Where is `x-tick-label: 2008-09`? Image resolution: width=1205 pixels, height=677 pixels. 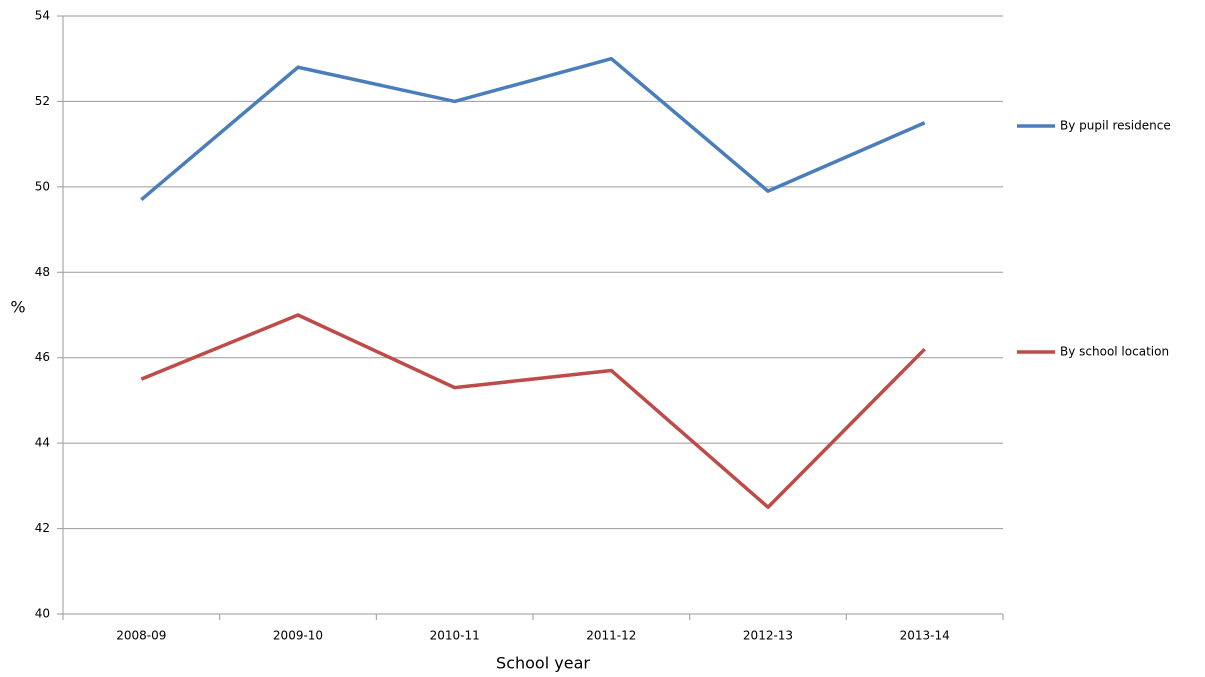 x-tick-label: 2008-09 is located at coordinates (141, 636).